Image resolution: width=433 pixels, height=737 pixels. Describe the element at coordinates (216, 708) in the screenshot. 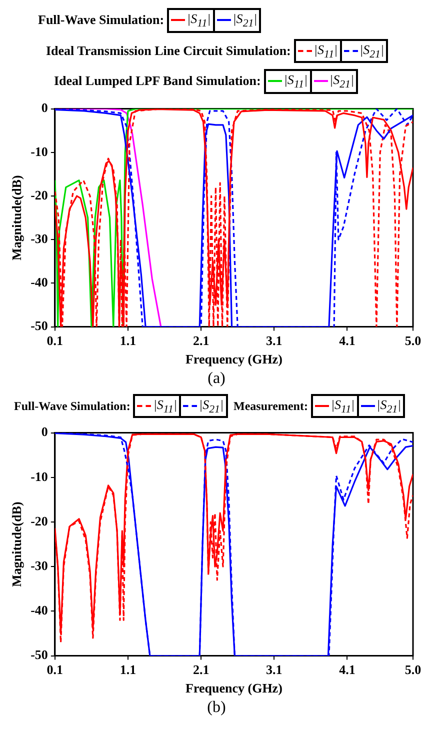

I see `text: (b)` at that location.